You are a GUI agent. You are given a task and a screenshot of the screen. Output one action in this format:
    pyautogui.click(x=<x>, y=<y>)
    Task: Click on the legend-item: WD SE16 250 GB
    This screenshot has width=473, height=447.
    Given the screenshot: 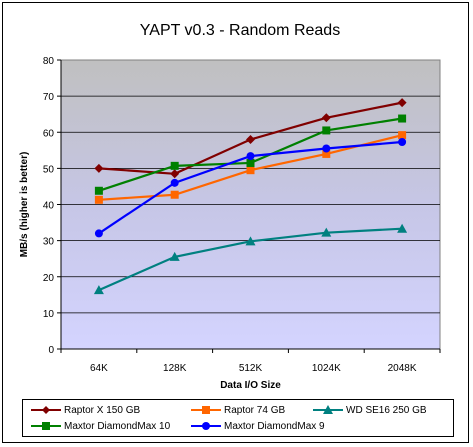 What is the action you would take?
    pyautogui.click(x=370, y=410)
    